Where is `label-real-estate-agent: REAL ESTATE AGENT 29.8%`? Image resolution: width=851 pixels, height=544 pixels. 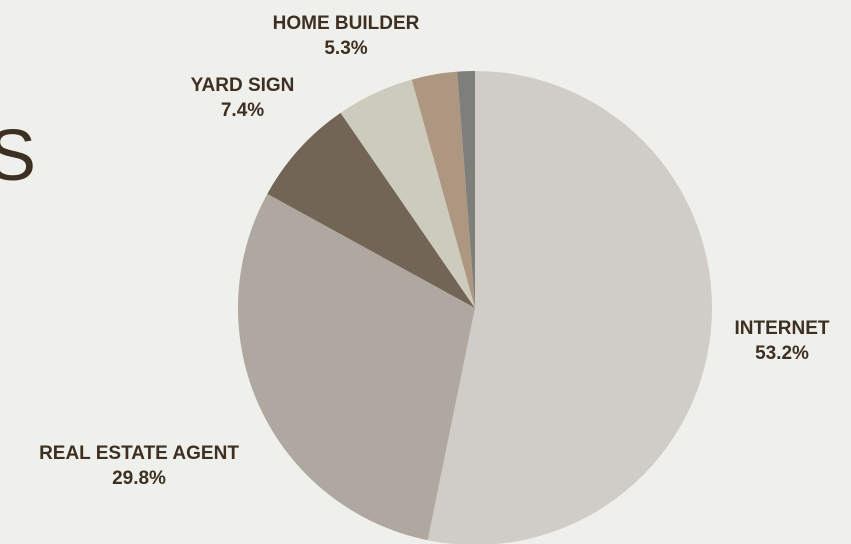
label-real-estate-agent: REAL ESTATE AGENT 29.8% is located at coordinates (139, 466).